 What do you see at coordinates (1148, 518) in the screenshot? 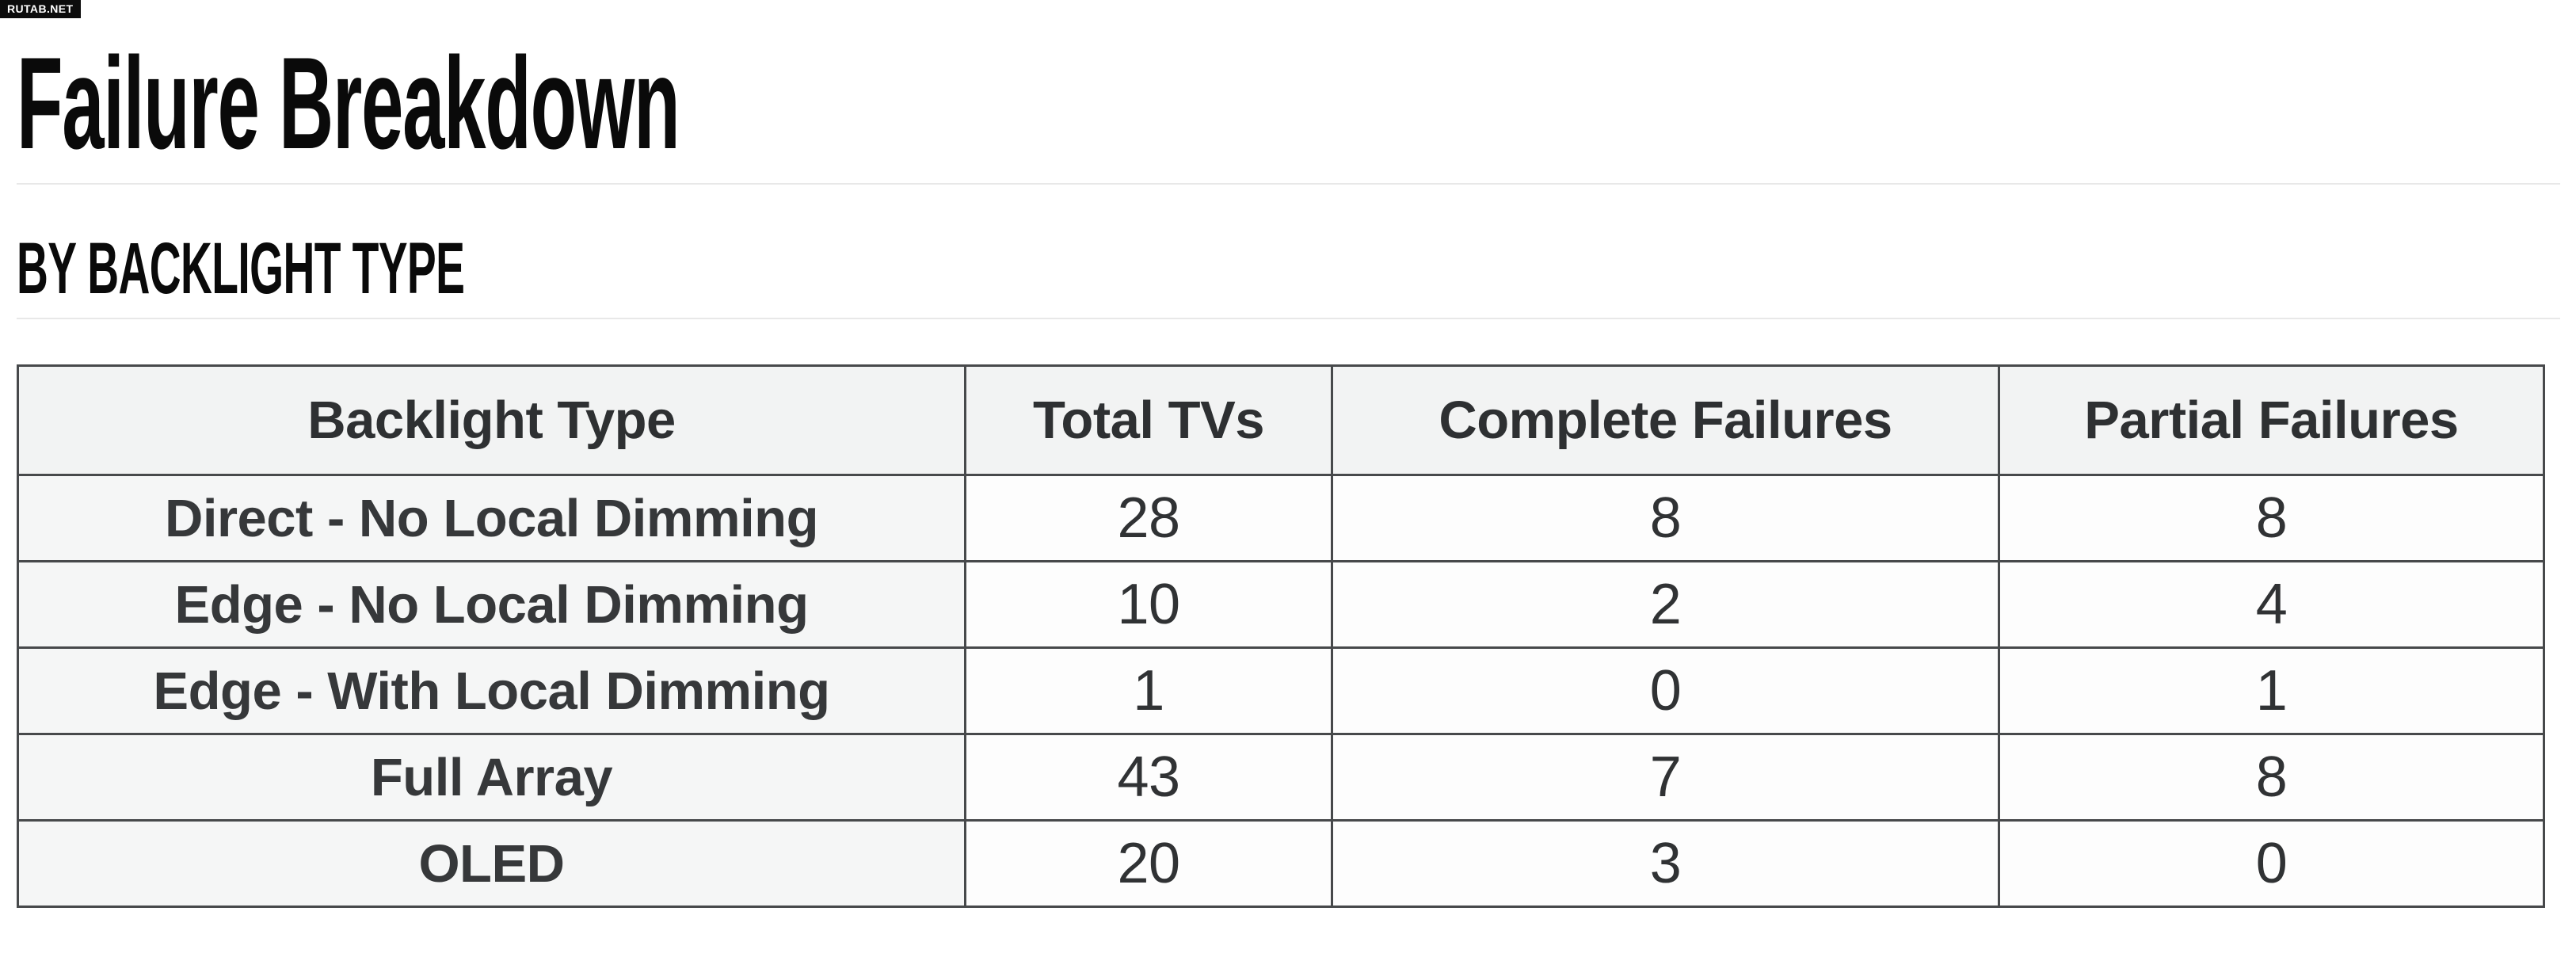
I see `total-tvs-cell: 28` at bounding box center [1148, 518].